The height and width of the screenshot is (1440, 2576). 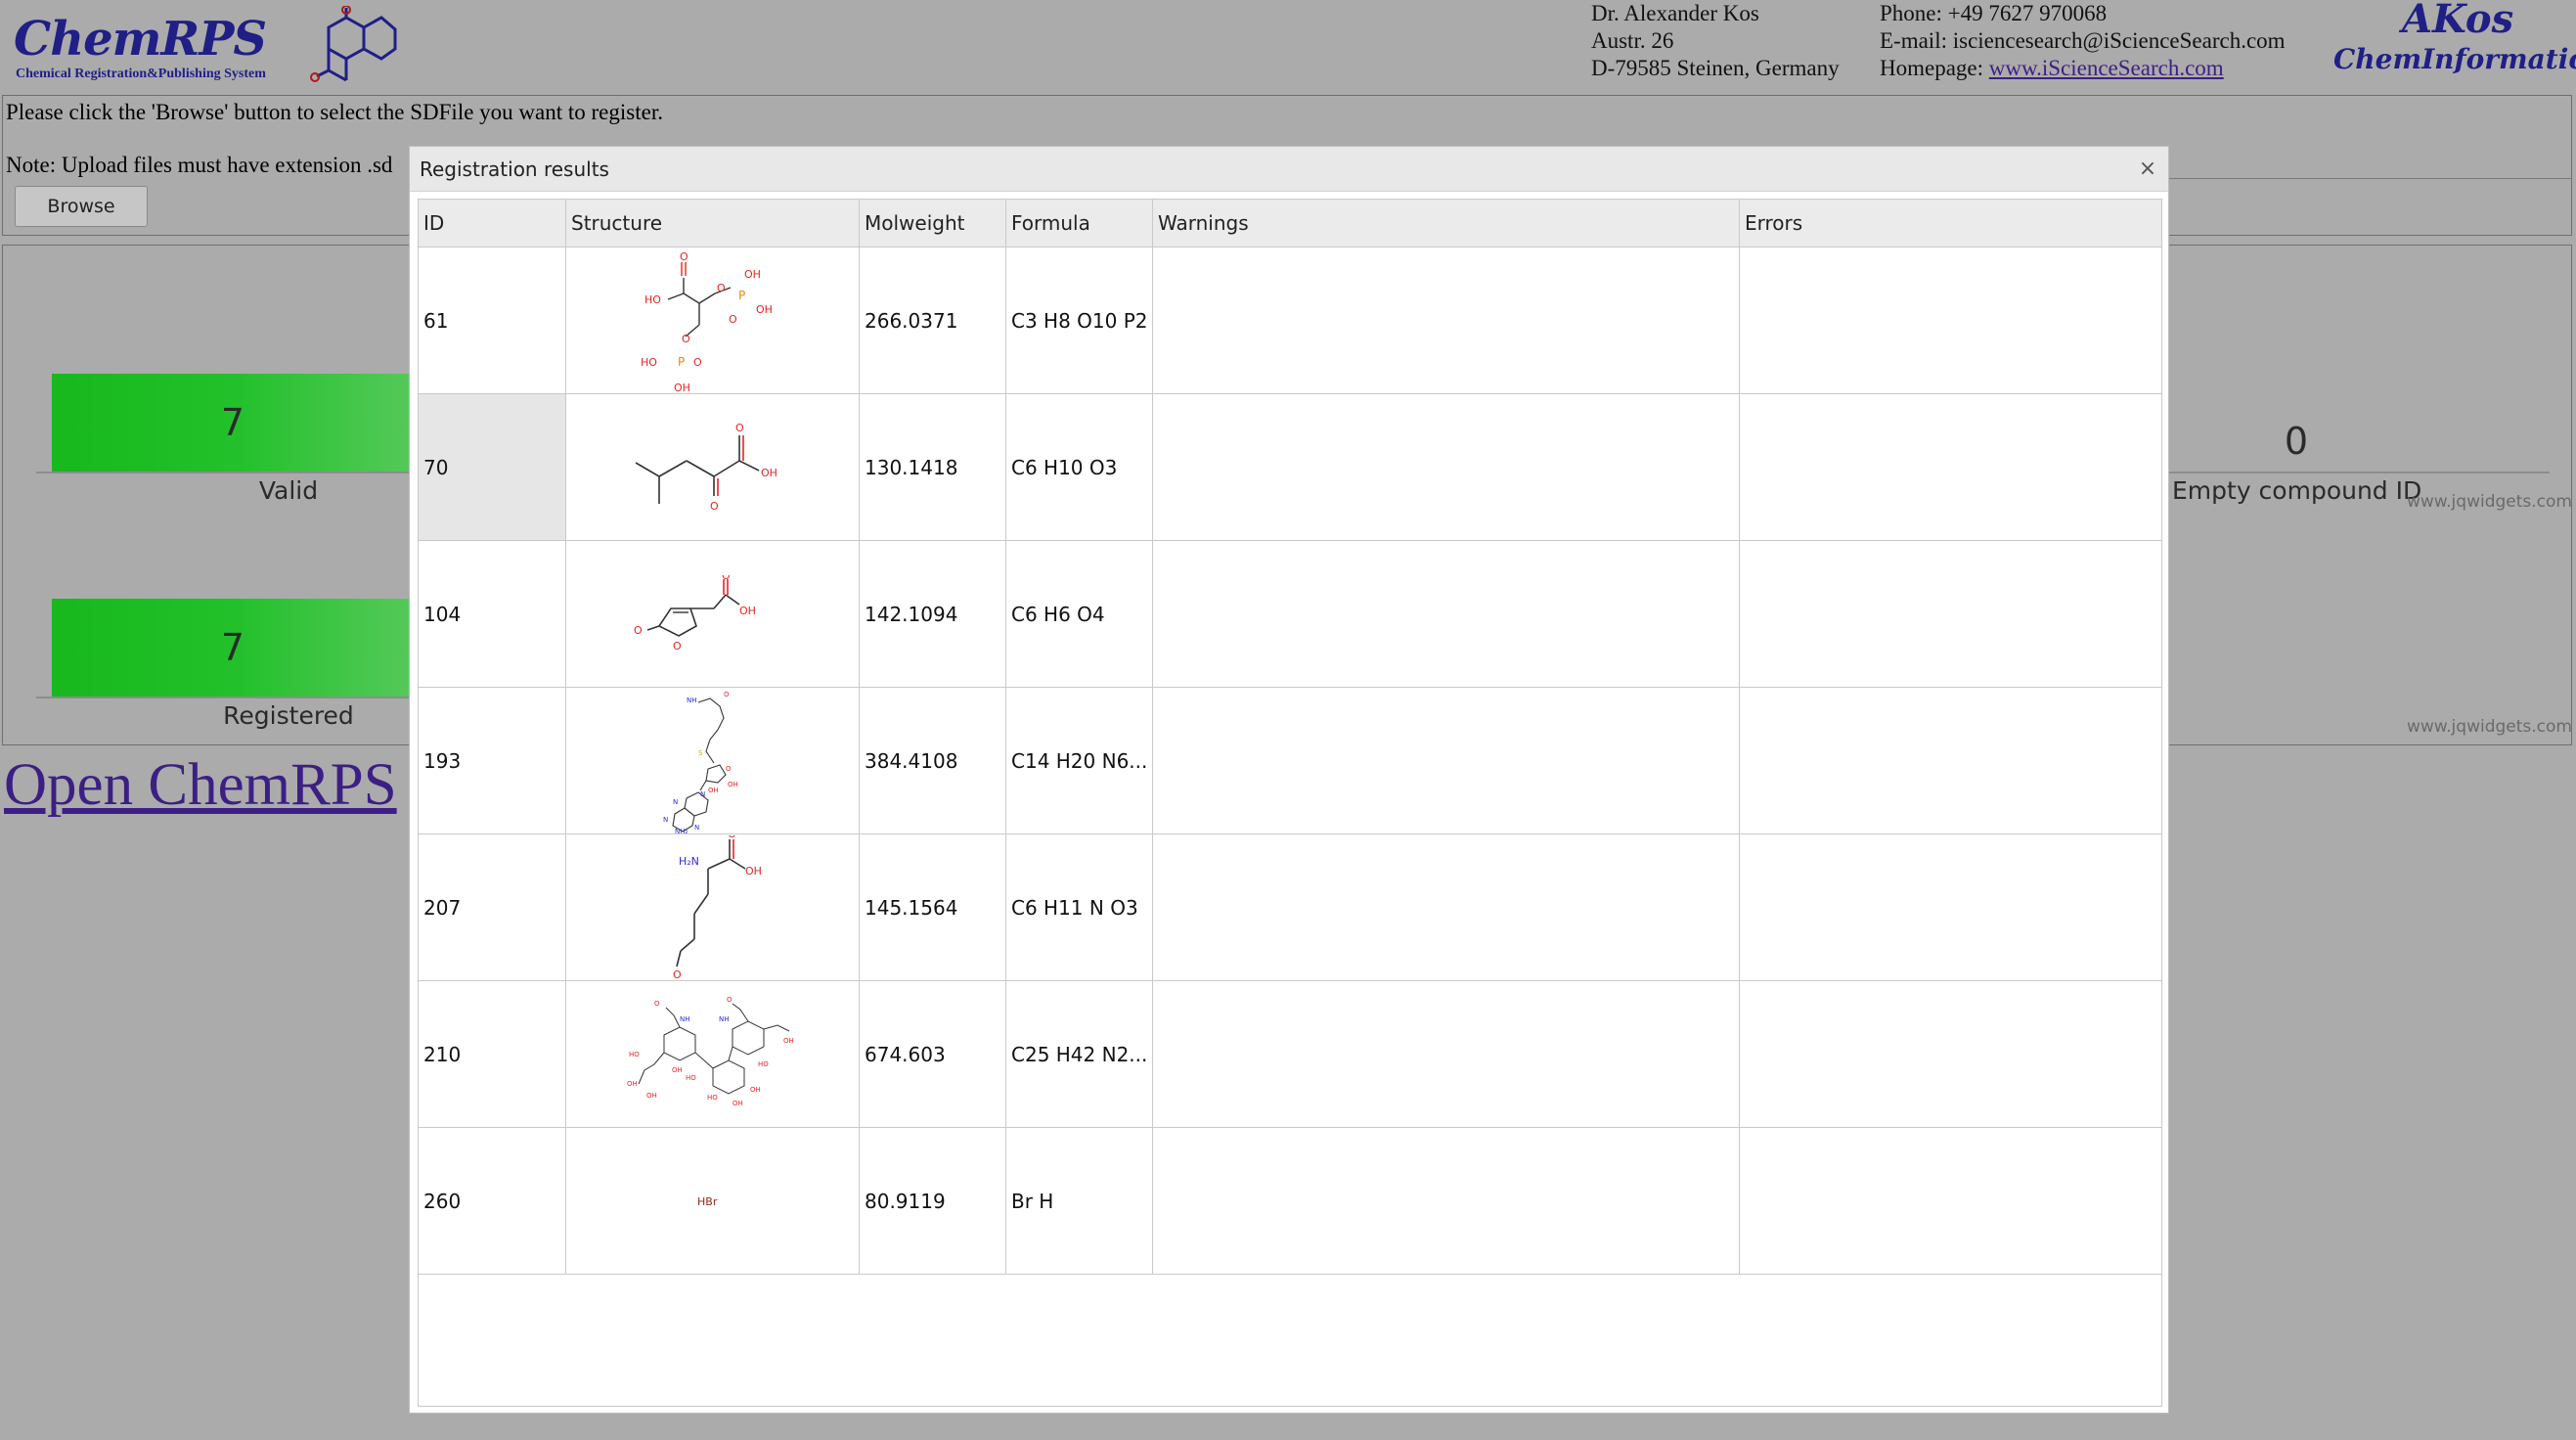 I want to click on svg-text: P, so click(x=681, y=362).